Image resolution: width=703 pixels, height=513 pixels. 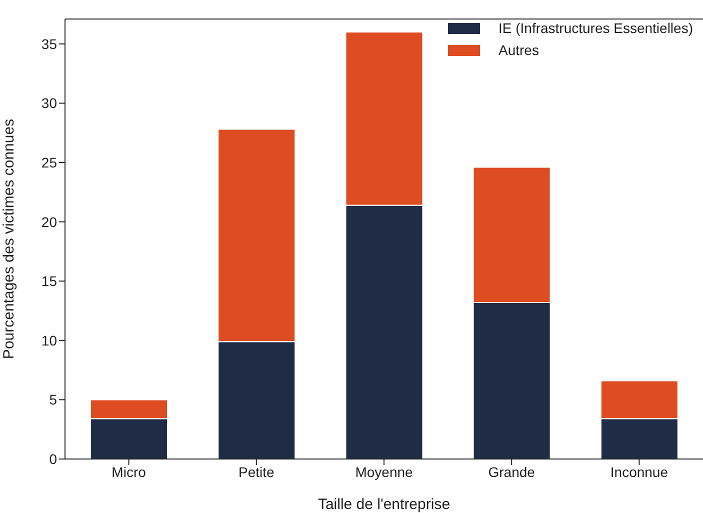 I want to click on y-tick-label: 25, so click(x=49, y=162).